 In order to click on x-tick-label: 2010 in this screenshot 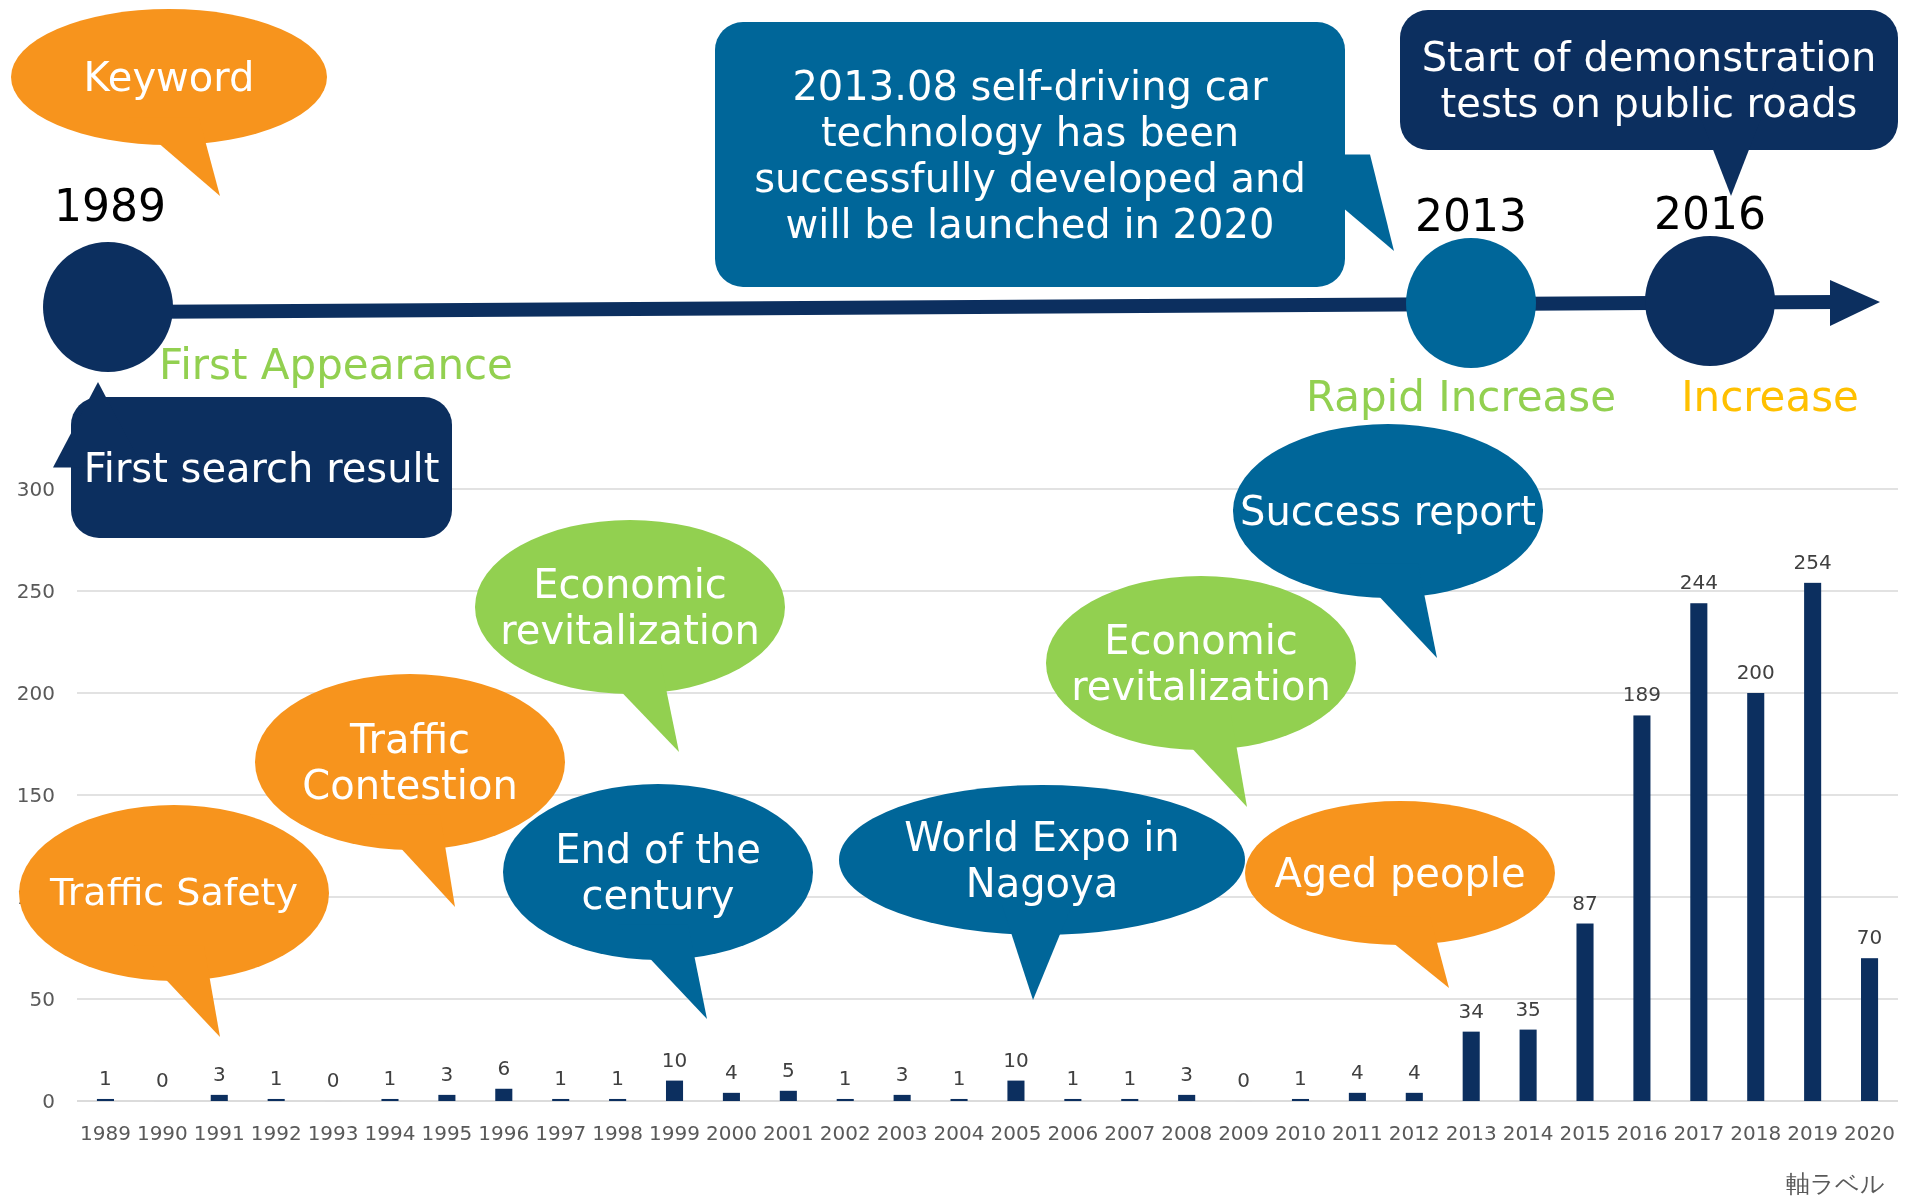, I will do `click(1300, 1133)`.